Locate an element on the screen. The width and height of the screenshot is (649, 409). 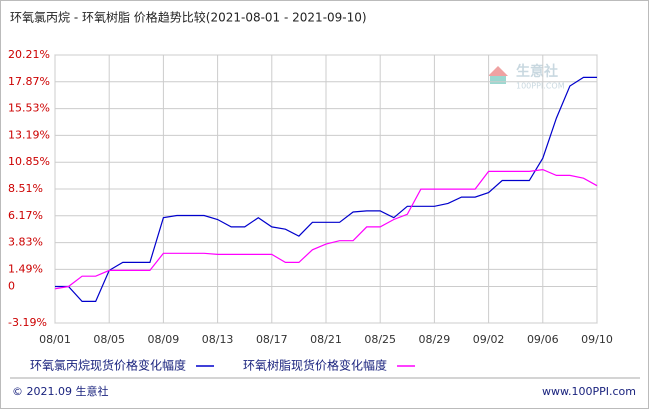
y-tick-label: 3.83% is located at coordinates (25, 242).